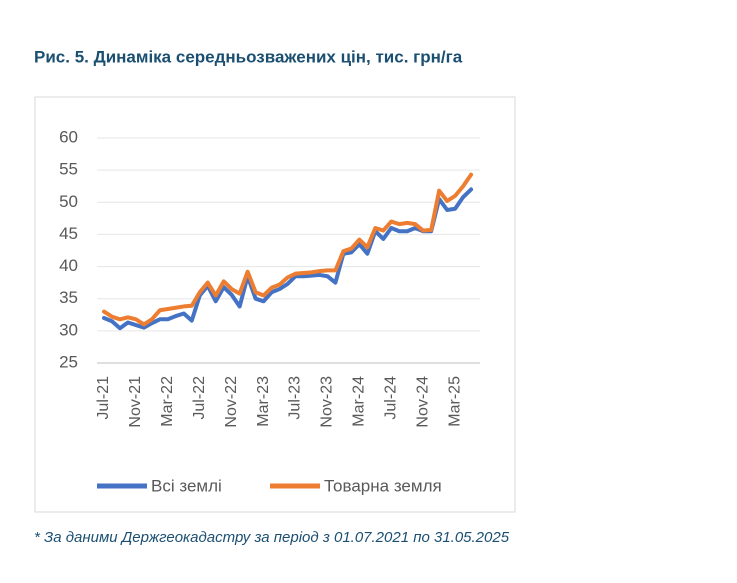 Image resolution: width=737 pixels, height=583 pixels. Describe the element at coordinates (199, 398) in the screenshot. I see `x-tick-label: Jul-22` at that location.